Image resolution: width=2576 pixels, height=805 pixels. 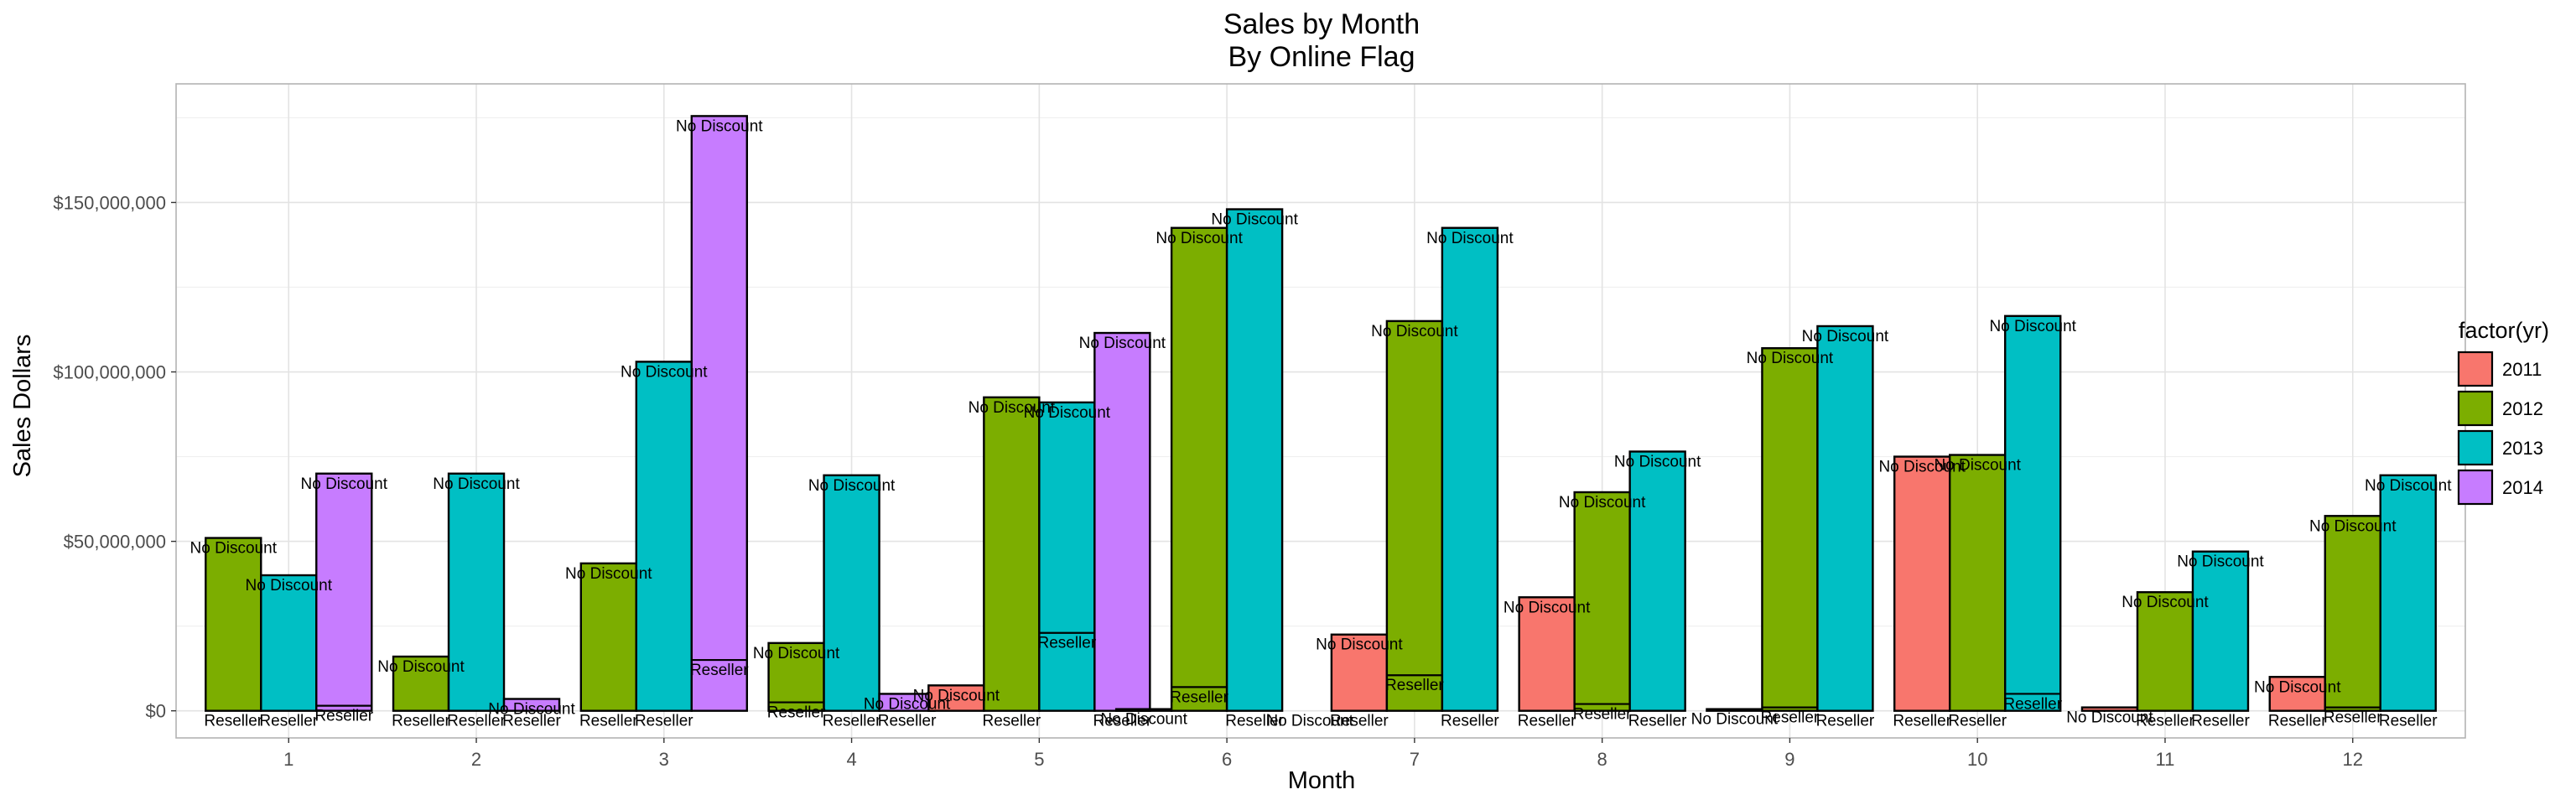 What do you see at coordinates (2522, 448) in the screenshot?
I see `legend-label: 2013` at bounding box center [2522, 448].